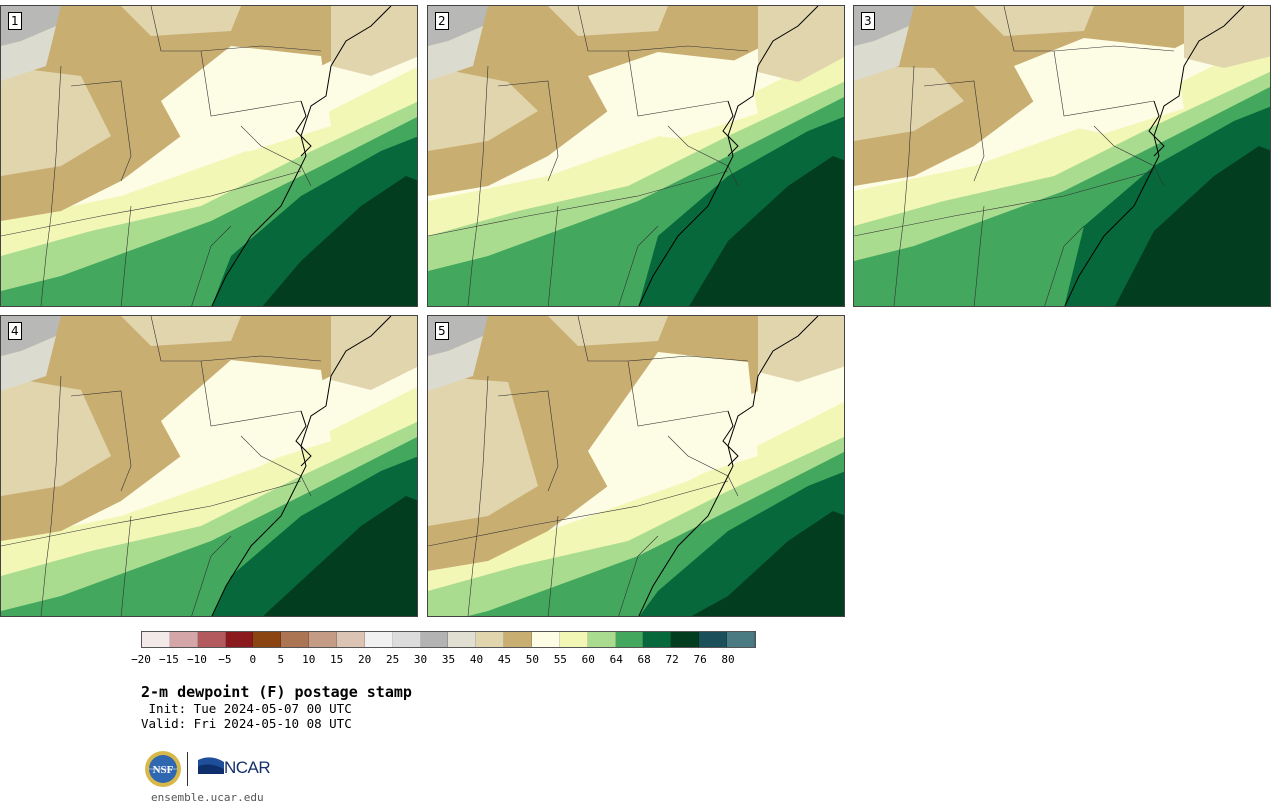  I want to click on panel-number-label: 4, so click(15, 331).